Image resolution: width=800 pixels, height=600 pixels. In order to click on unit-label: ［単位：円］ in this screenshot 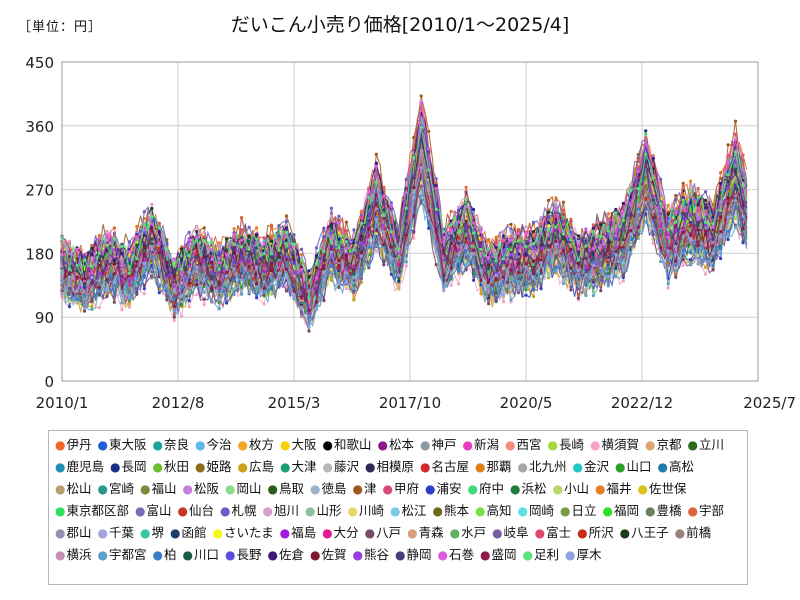, I will do `click(60, 27)`.